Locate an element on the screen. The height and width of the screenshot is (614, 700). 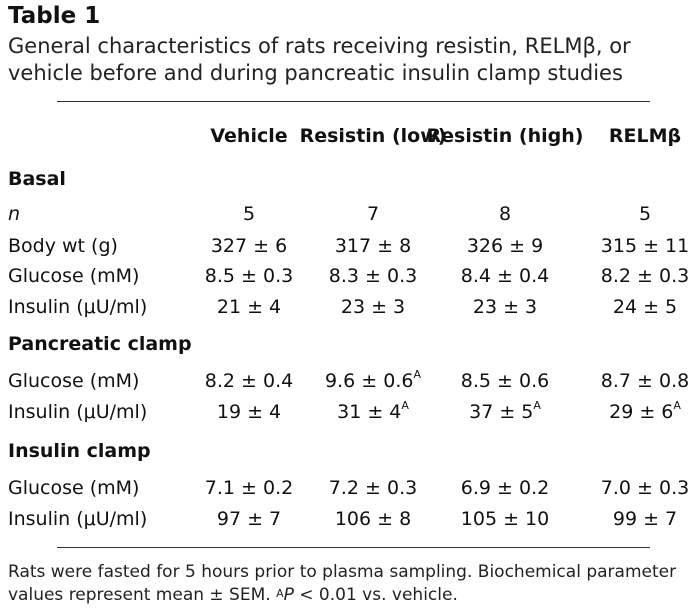
cell-value: 19 ± 4 is located at coordinates (249, 412).